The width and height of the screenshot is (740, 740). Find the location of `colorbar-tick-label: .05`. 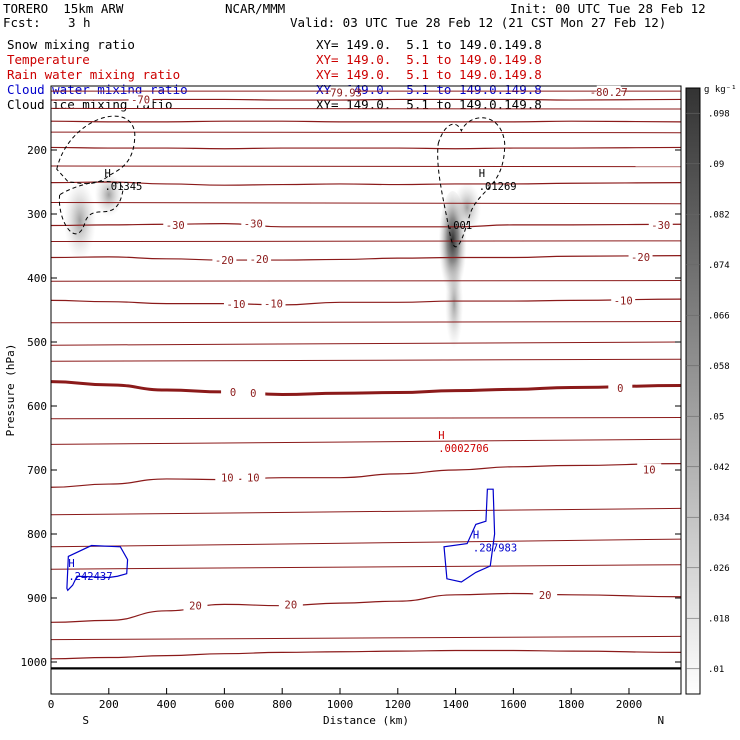

colorbar-tick-label: .05 is located at coordinates (716, 417).